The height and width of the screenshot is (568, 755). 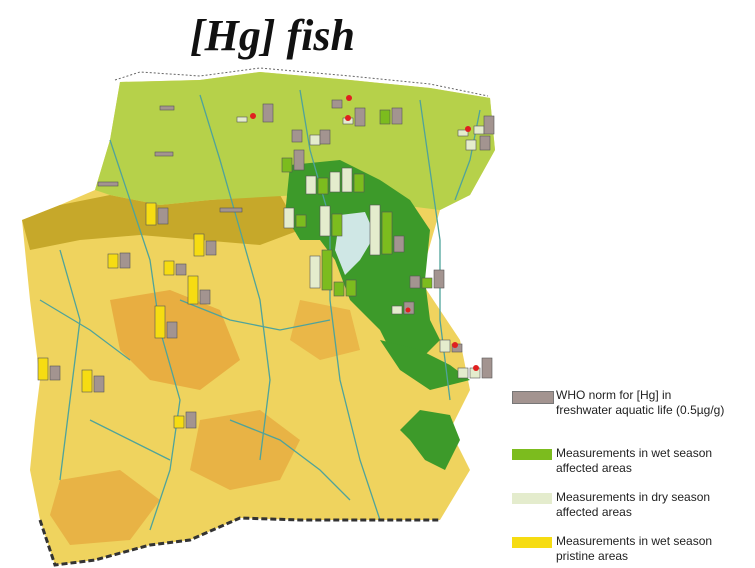 What do you see at coordinates (533, 397) in the screenshot?
I see `legend-swatch-who-norm` at bounding box center [533, 397].